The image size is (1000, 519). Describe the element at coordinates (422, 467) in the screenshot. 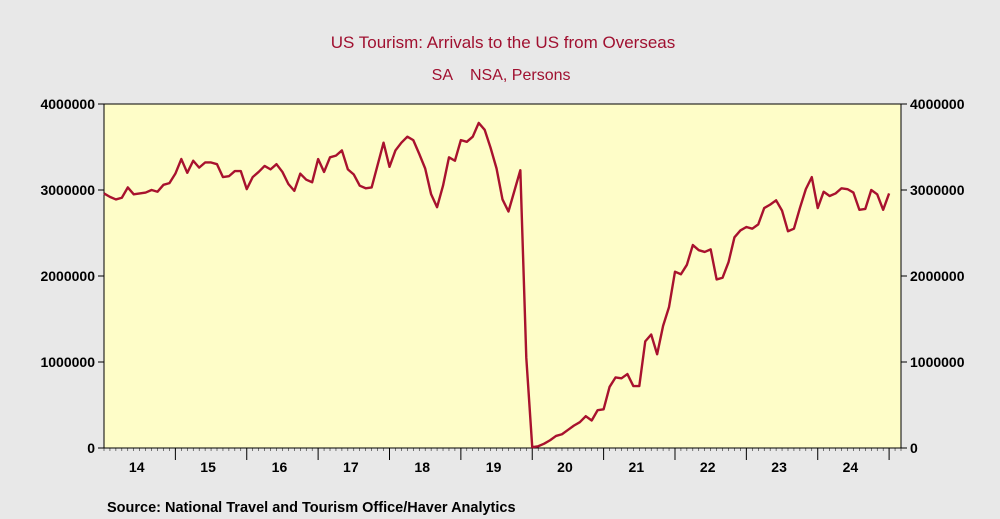

I see `x-tick-label: 18` at that location.